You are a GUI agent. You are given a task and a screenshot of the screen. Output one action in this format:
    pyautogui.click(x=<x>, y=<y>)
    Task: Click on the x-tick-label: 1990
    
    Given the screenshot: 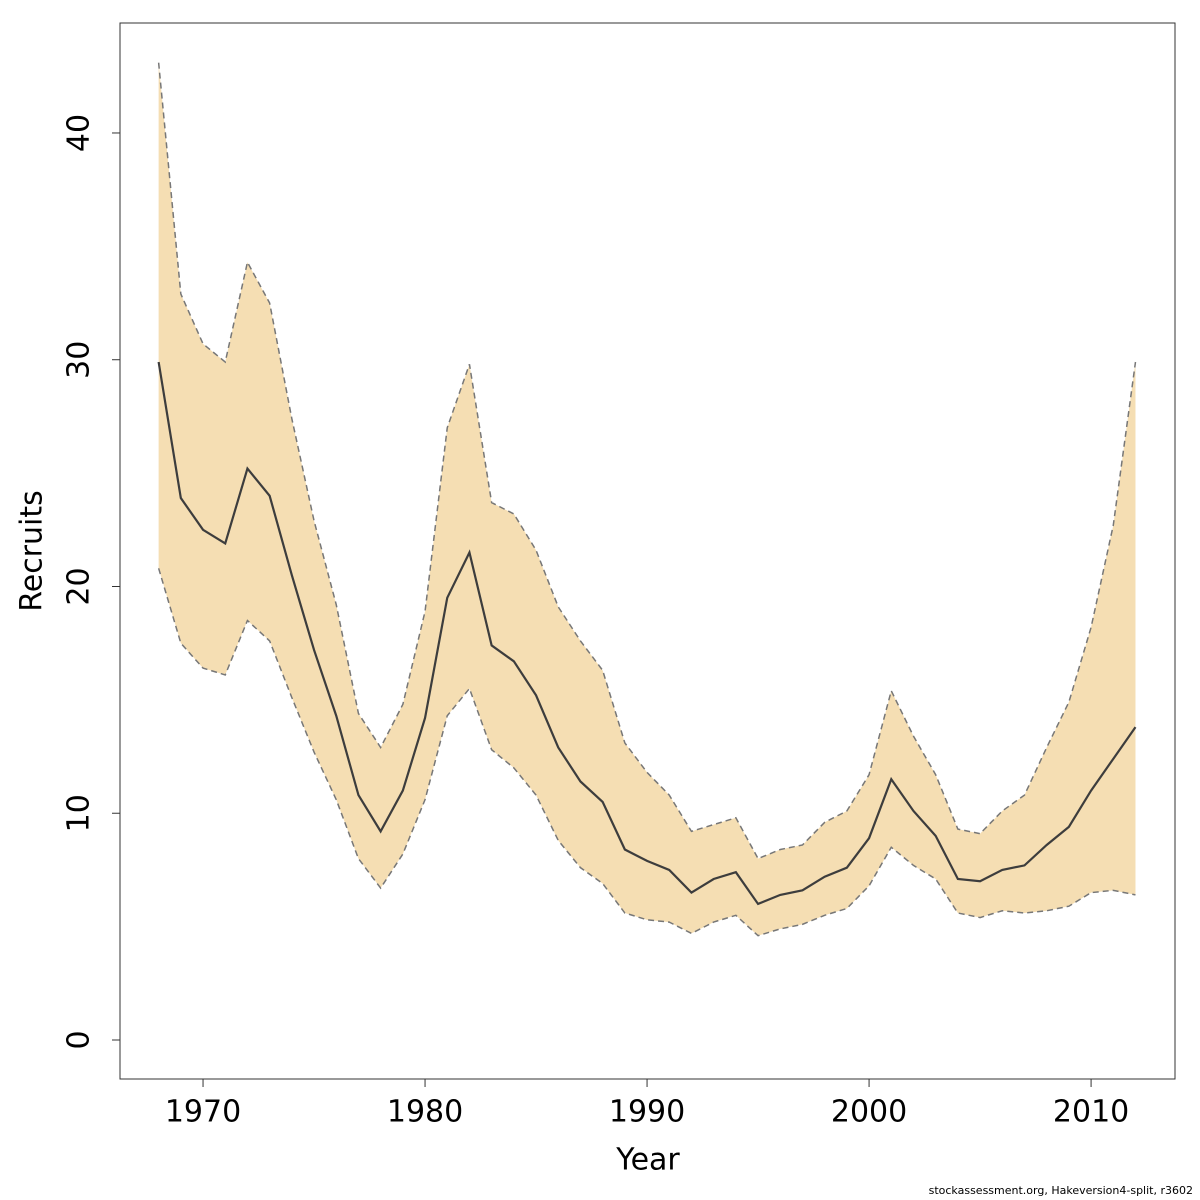 What is the action you would take?
    pyautogui.click(x=647, y=1112)
    